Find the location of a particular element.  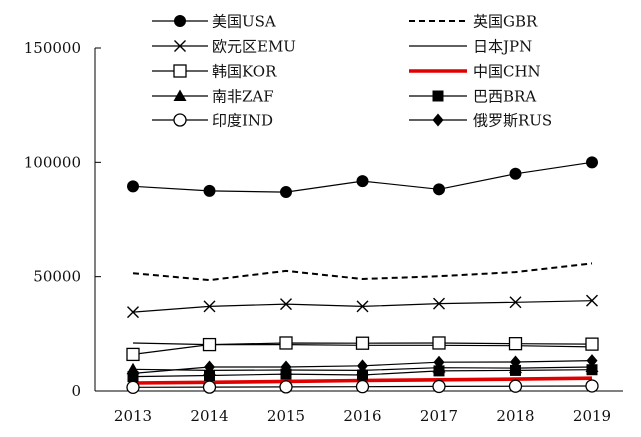

y-tick-label: 150000 is located at coordinates (52, 48).